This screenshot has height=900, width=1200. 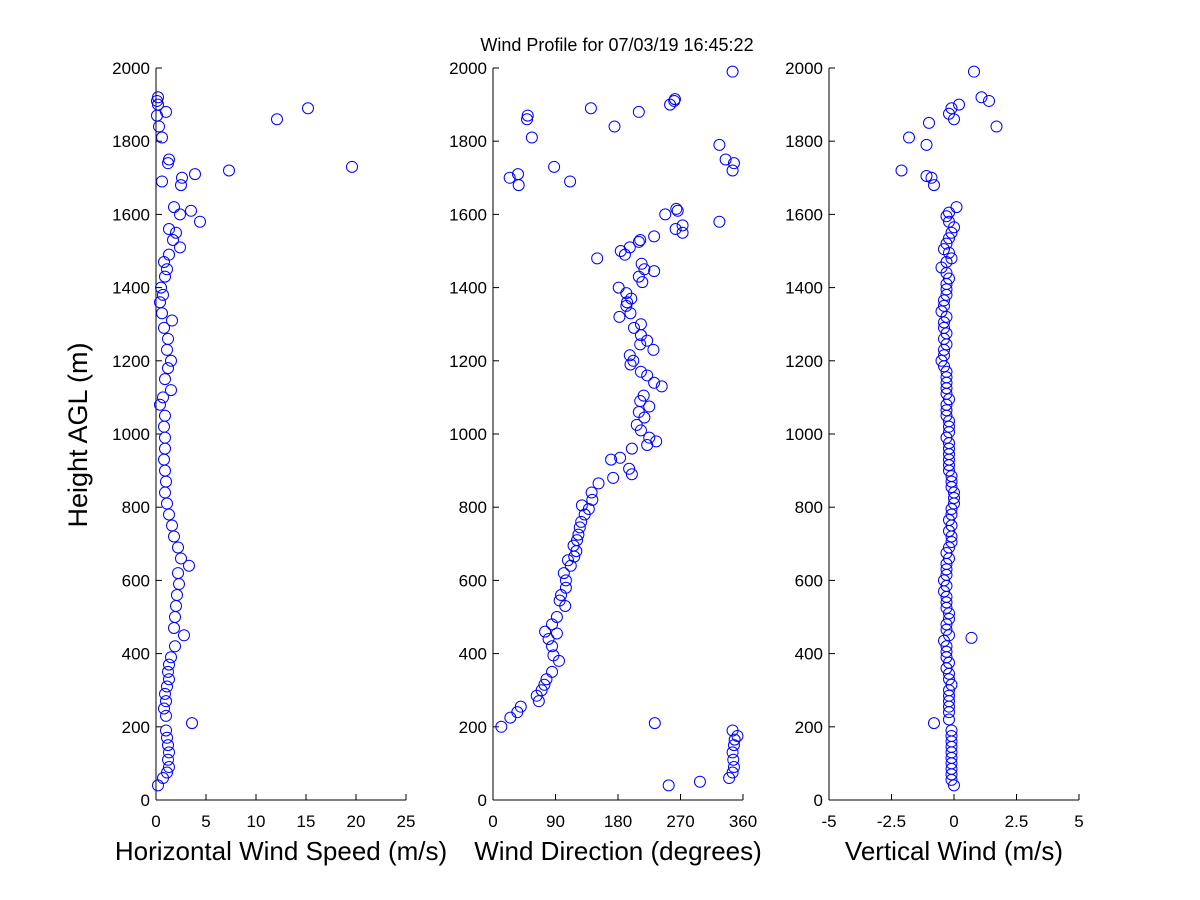 What do you see at coordinates (136, 580) in the screenshot?
I see `wind-speed-y-tick-label: 600` at bounding box center [136, 580].